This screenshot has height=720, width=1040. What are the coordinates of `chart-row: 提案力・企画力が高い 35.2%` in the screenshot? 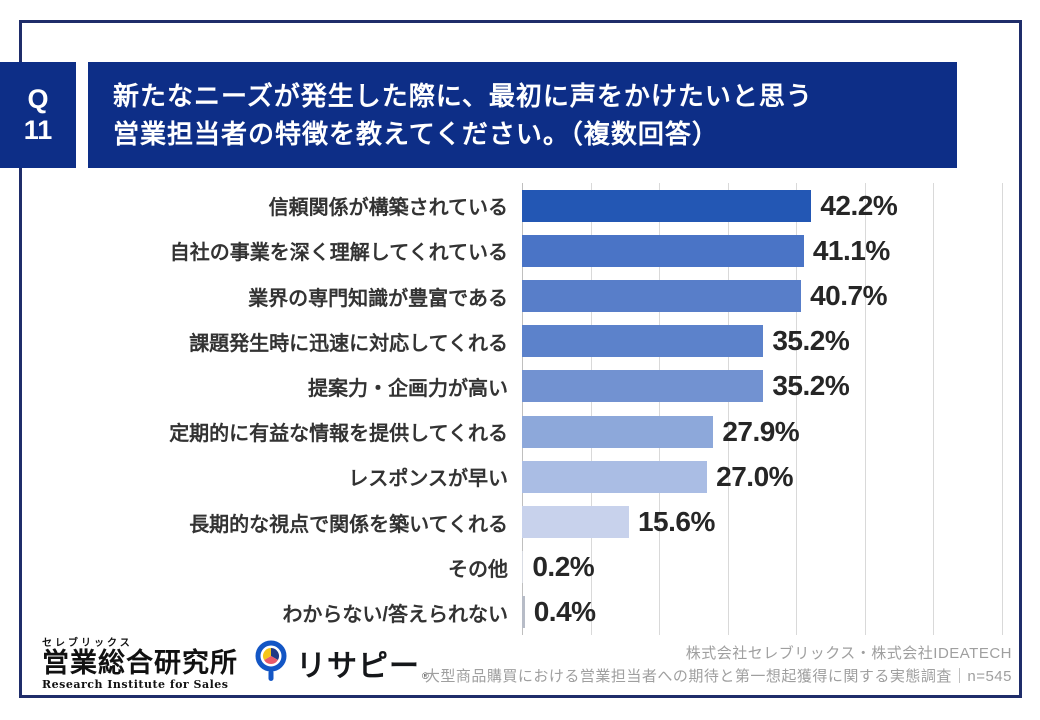 It's located at (522, 386).